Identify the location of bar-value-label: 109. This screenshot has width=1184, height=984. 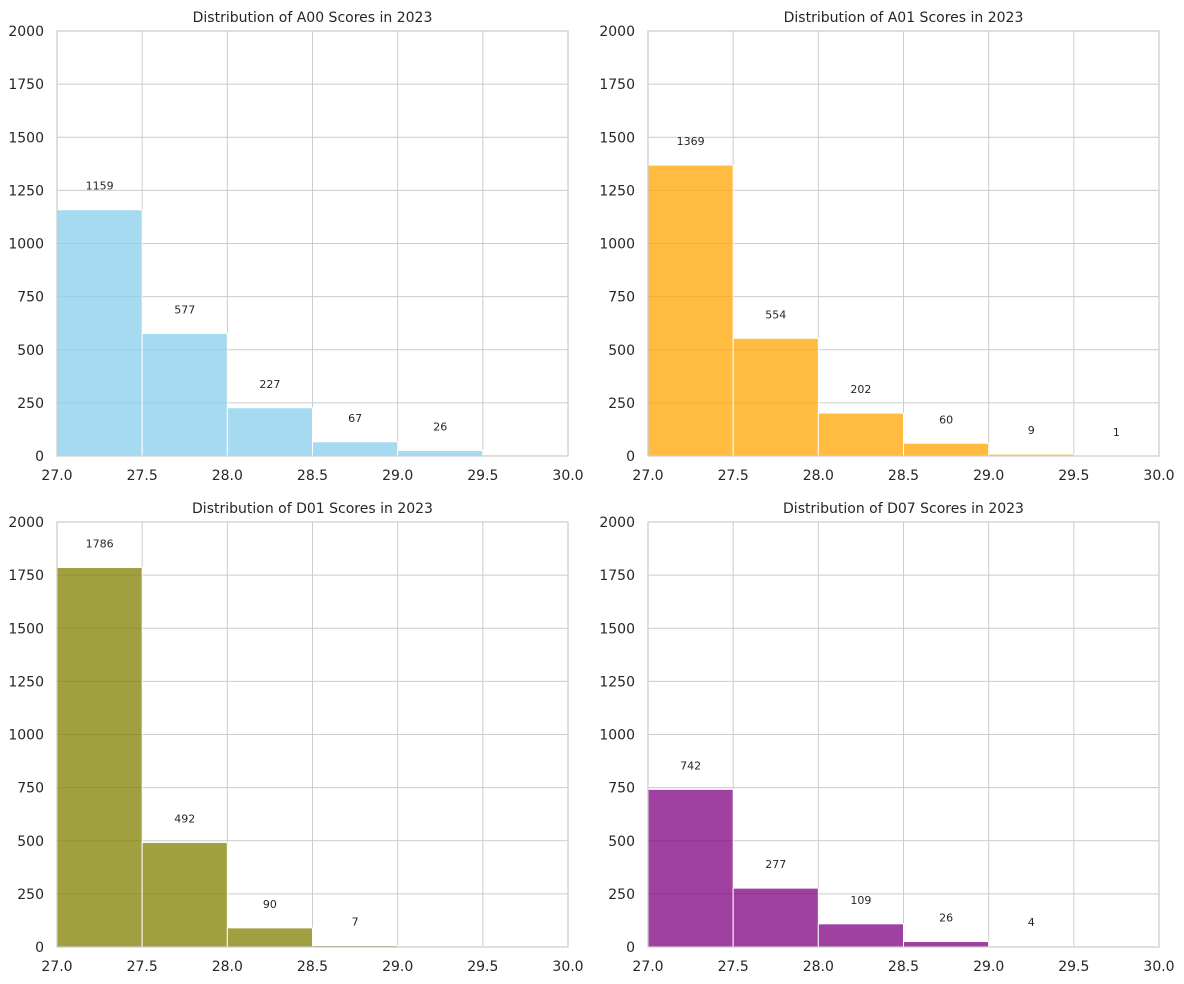
(860, 900).